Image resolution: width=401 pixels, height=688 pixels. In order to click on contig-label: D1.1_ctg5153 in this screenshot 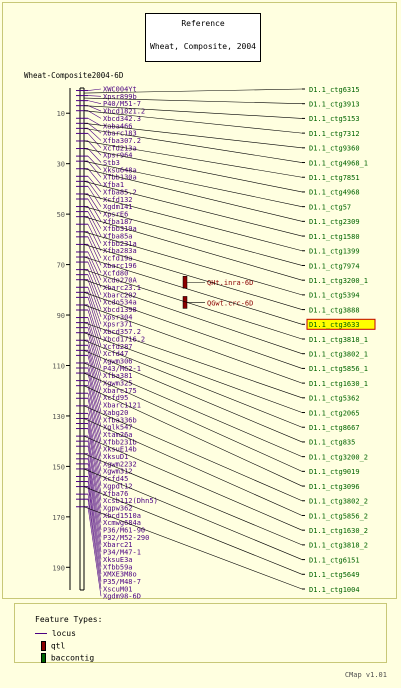, I will do `click(334, 119)`.